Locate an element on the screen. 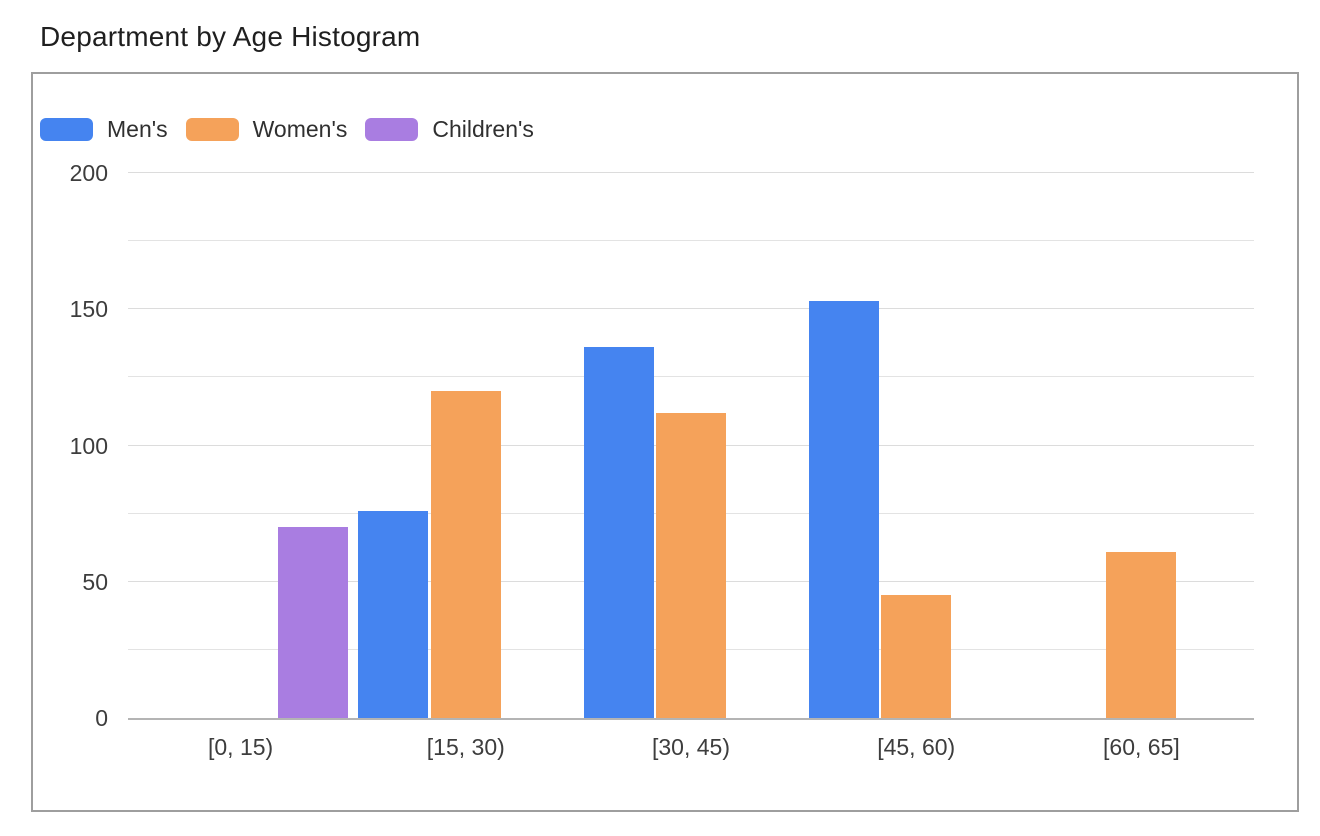 Image resolution: width=1320 pixels, height=836 pixels. x-axis-category-label: [60, 65] is located at coordinates (1141, 747).